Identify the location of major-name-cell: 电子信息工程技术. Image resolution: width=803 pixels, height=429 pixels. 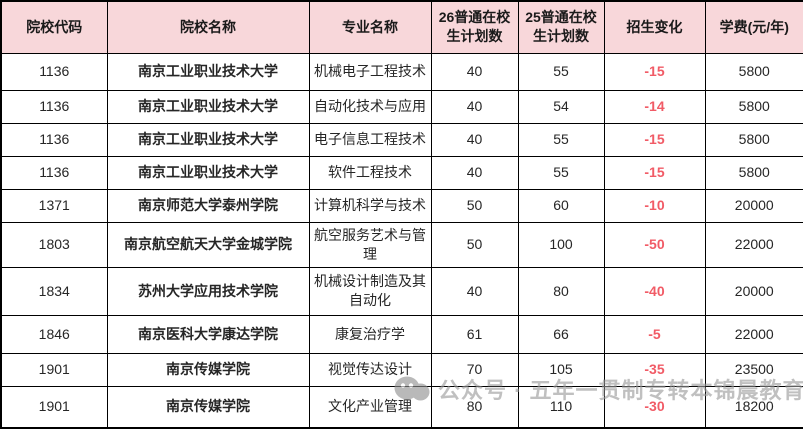
(370, 139).